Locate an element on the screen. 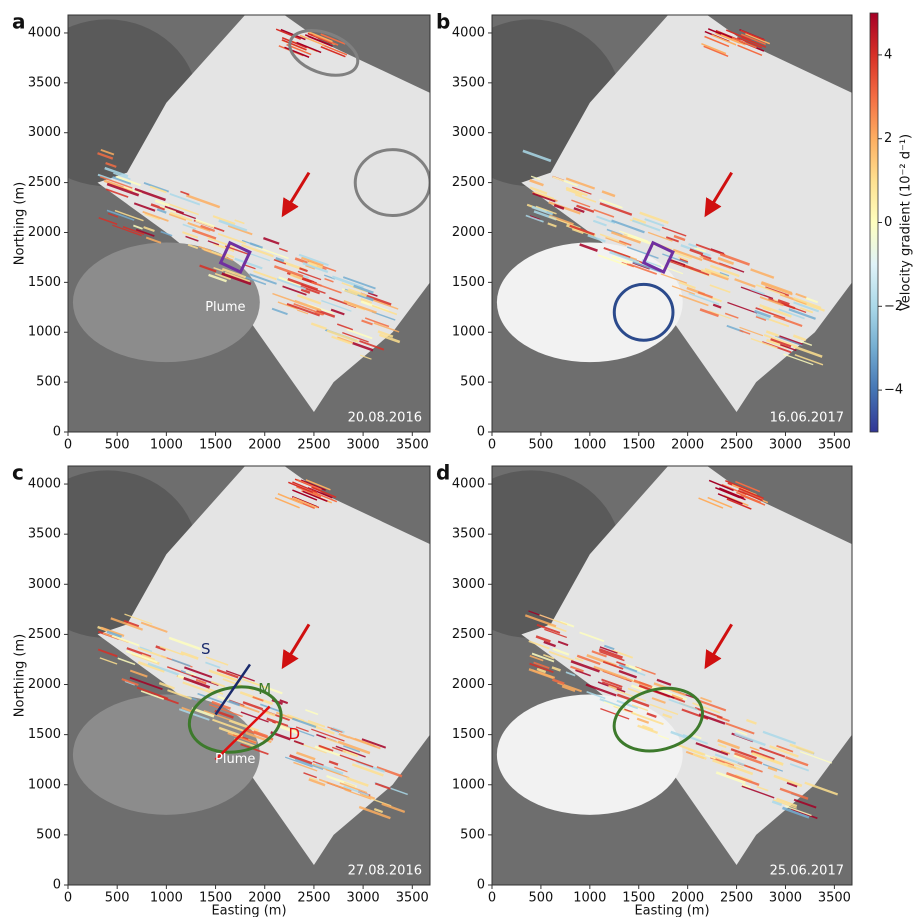  highlight-box is located at coordinates (658, 257).